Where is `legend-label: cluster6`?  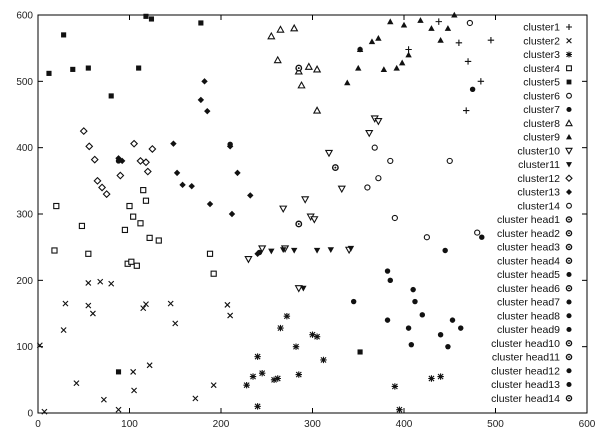
legend-label: cluster6 is located at coordinates (541, 96).